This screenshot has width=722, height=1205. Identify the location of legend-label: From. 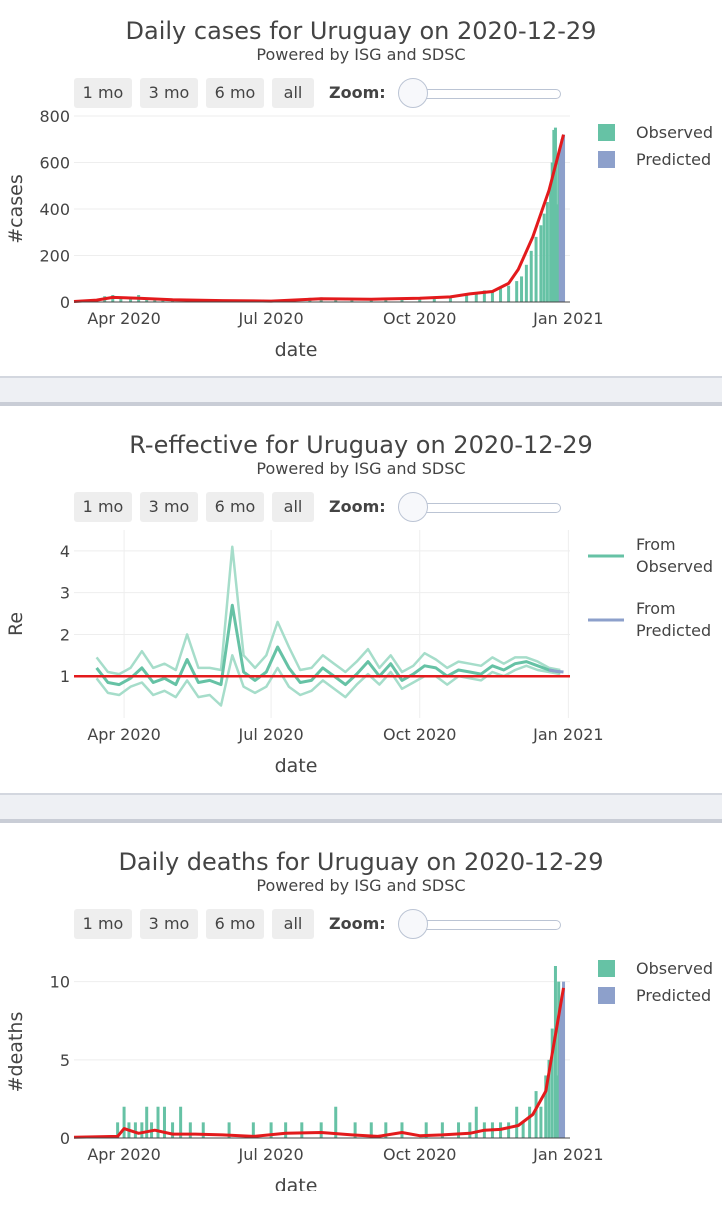
(656, 544).